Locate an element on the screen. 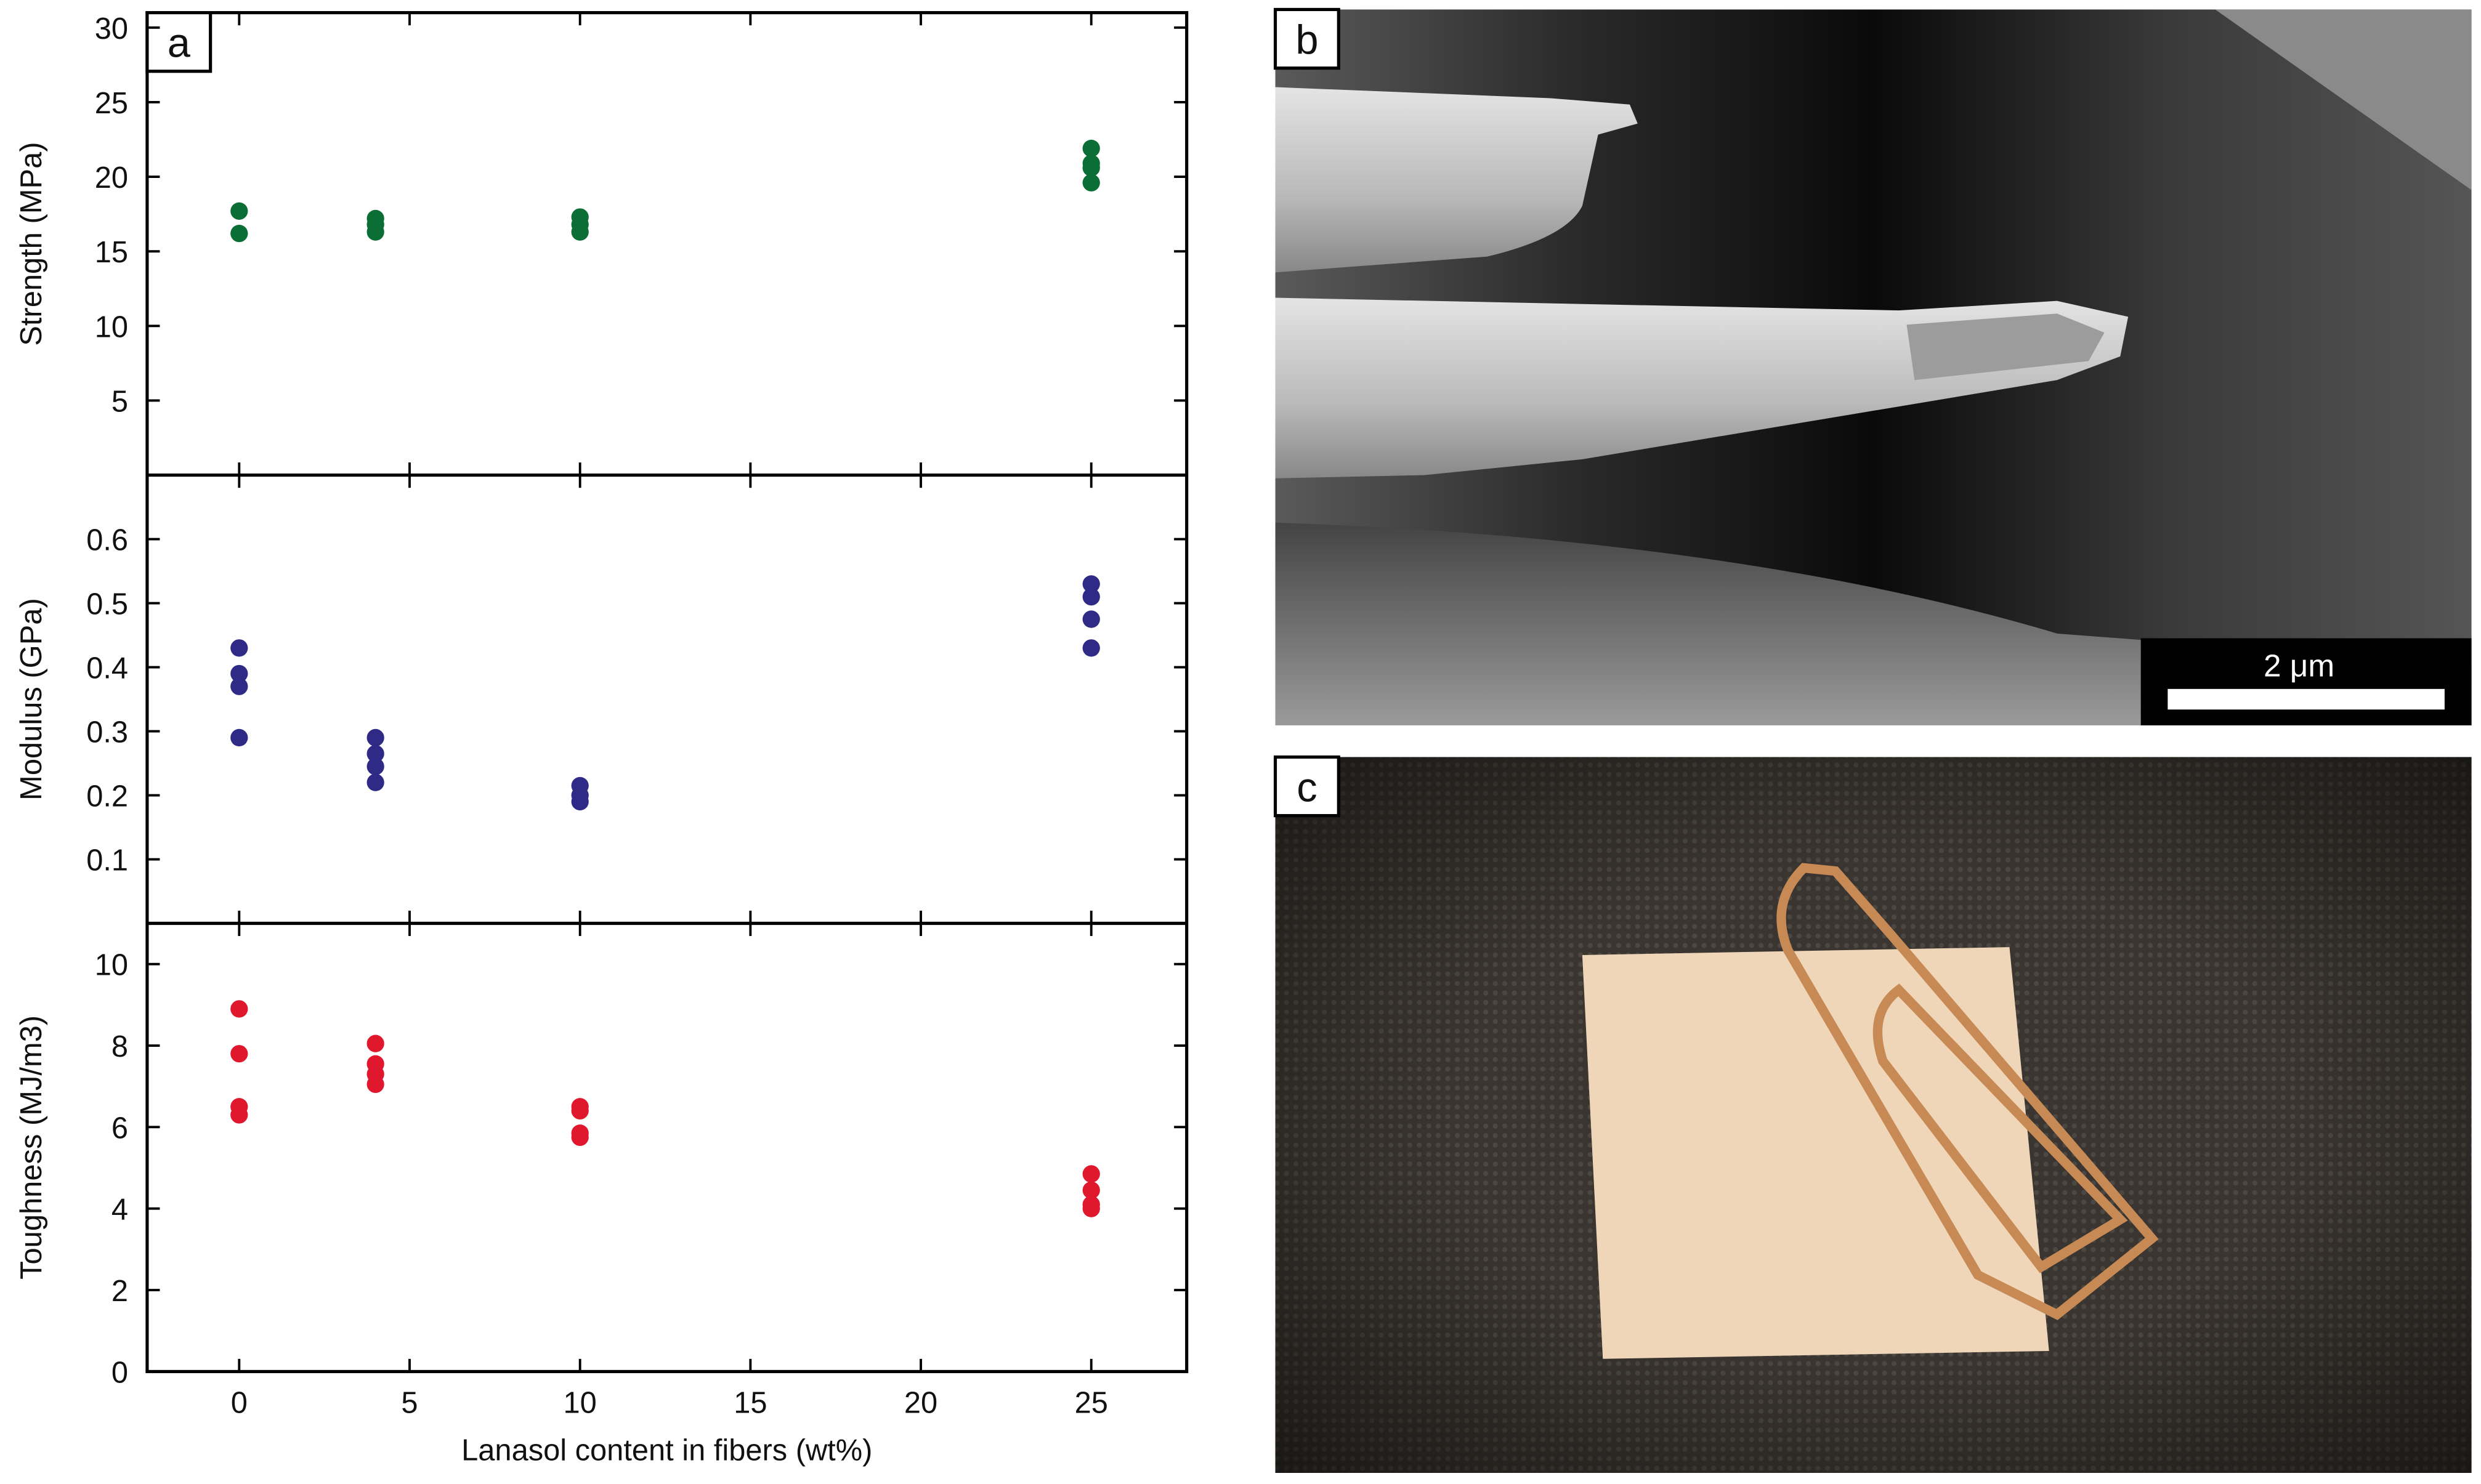  panel-label: a is located at coordinates (179, 44).